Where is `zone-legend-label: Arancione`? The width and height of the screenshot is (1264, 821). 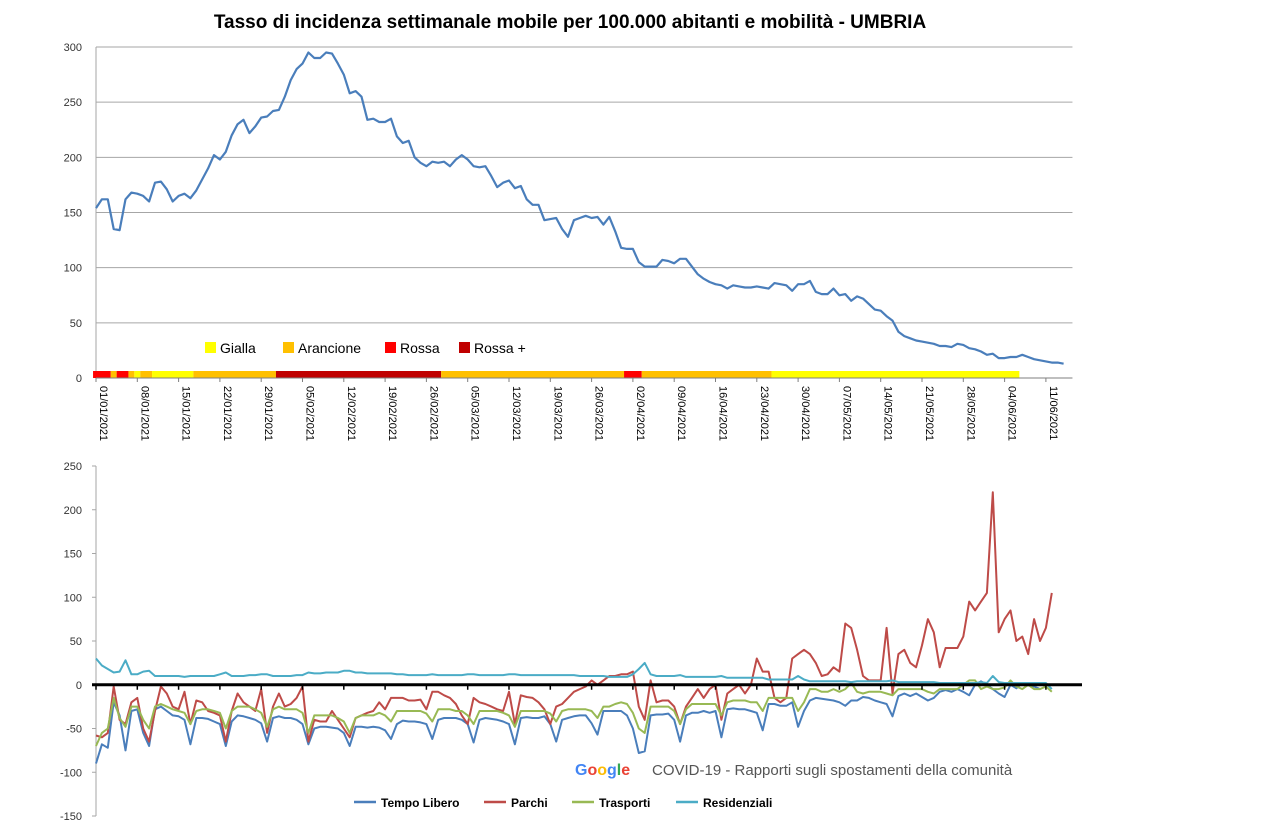 zone-legend-label: Arancione is located at coordinates (329, 348).